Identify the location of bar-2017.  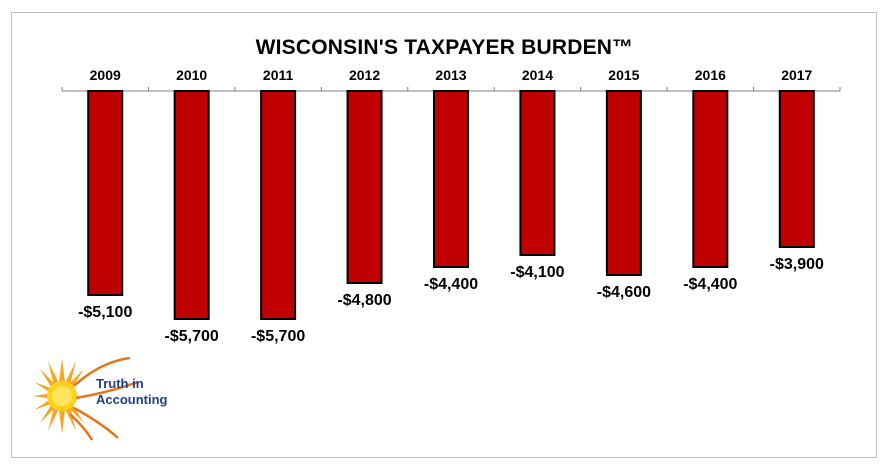
(796, 169).